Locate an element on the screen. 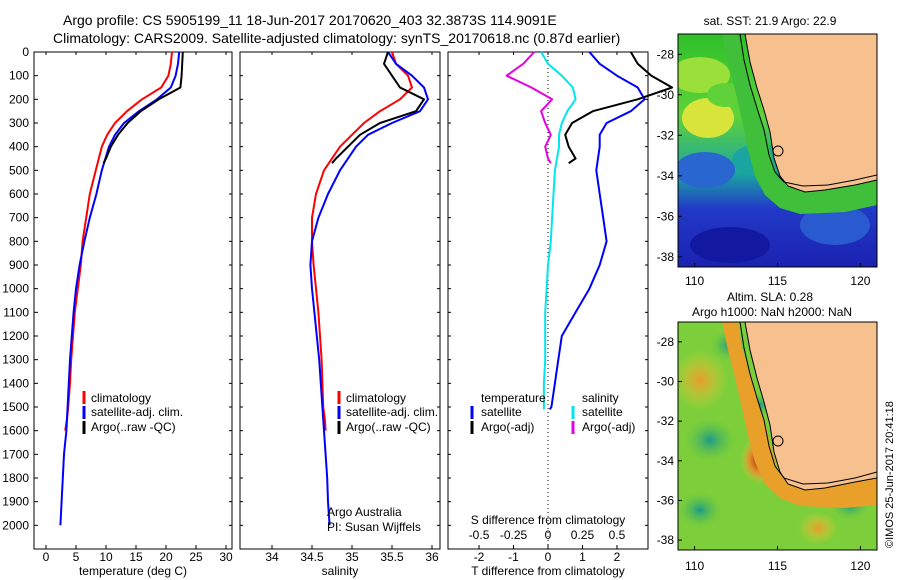  depth-tick-label: 800 is located at coordinates (19, 241).